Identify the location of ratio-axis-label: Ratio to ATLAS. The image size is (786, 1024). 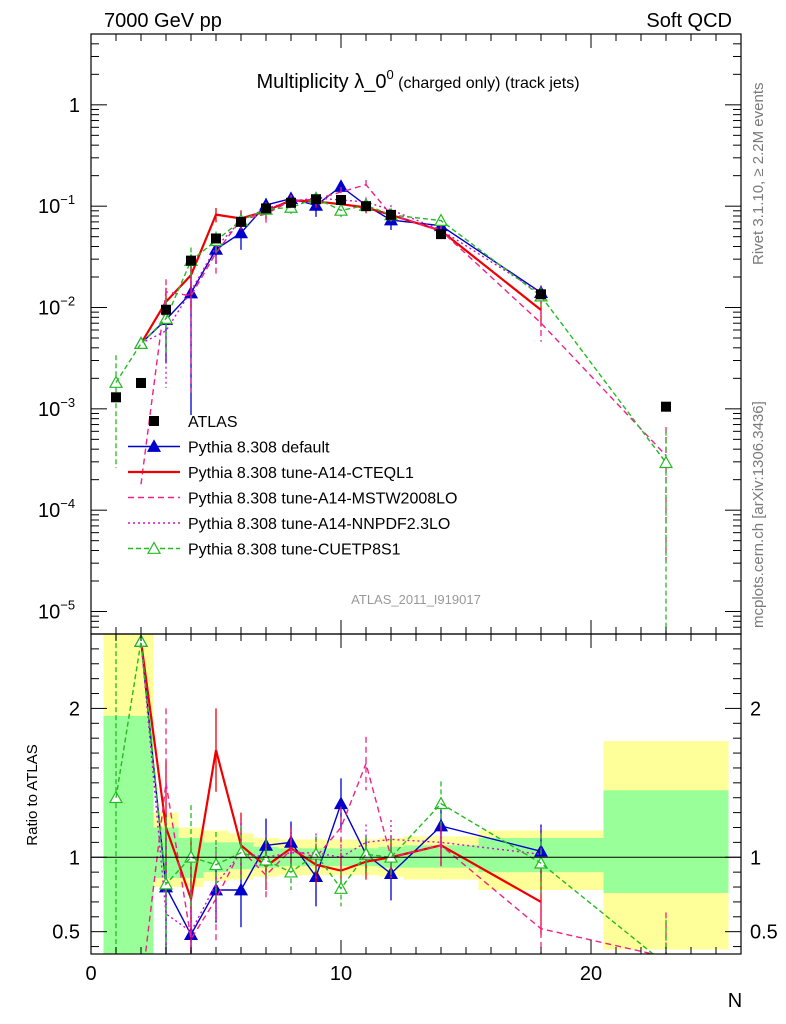
(32, 794).